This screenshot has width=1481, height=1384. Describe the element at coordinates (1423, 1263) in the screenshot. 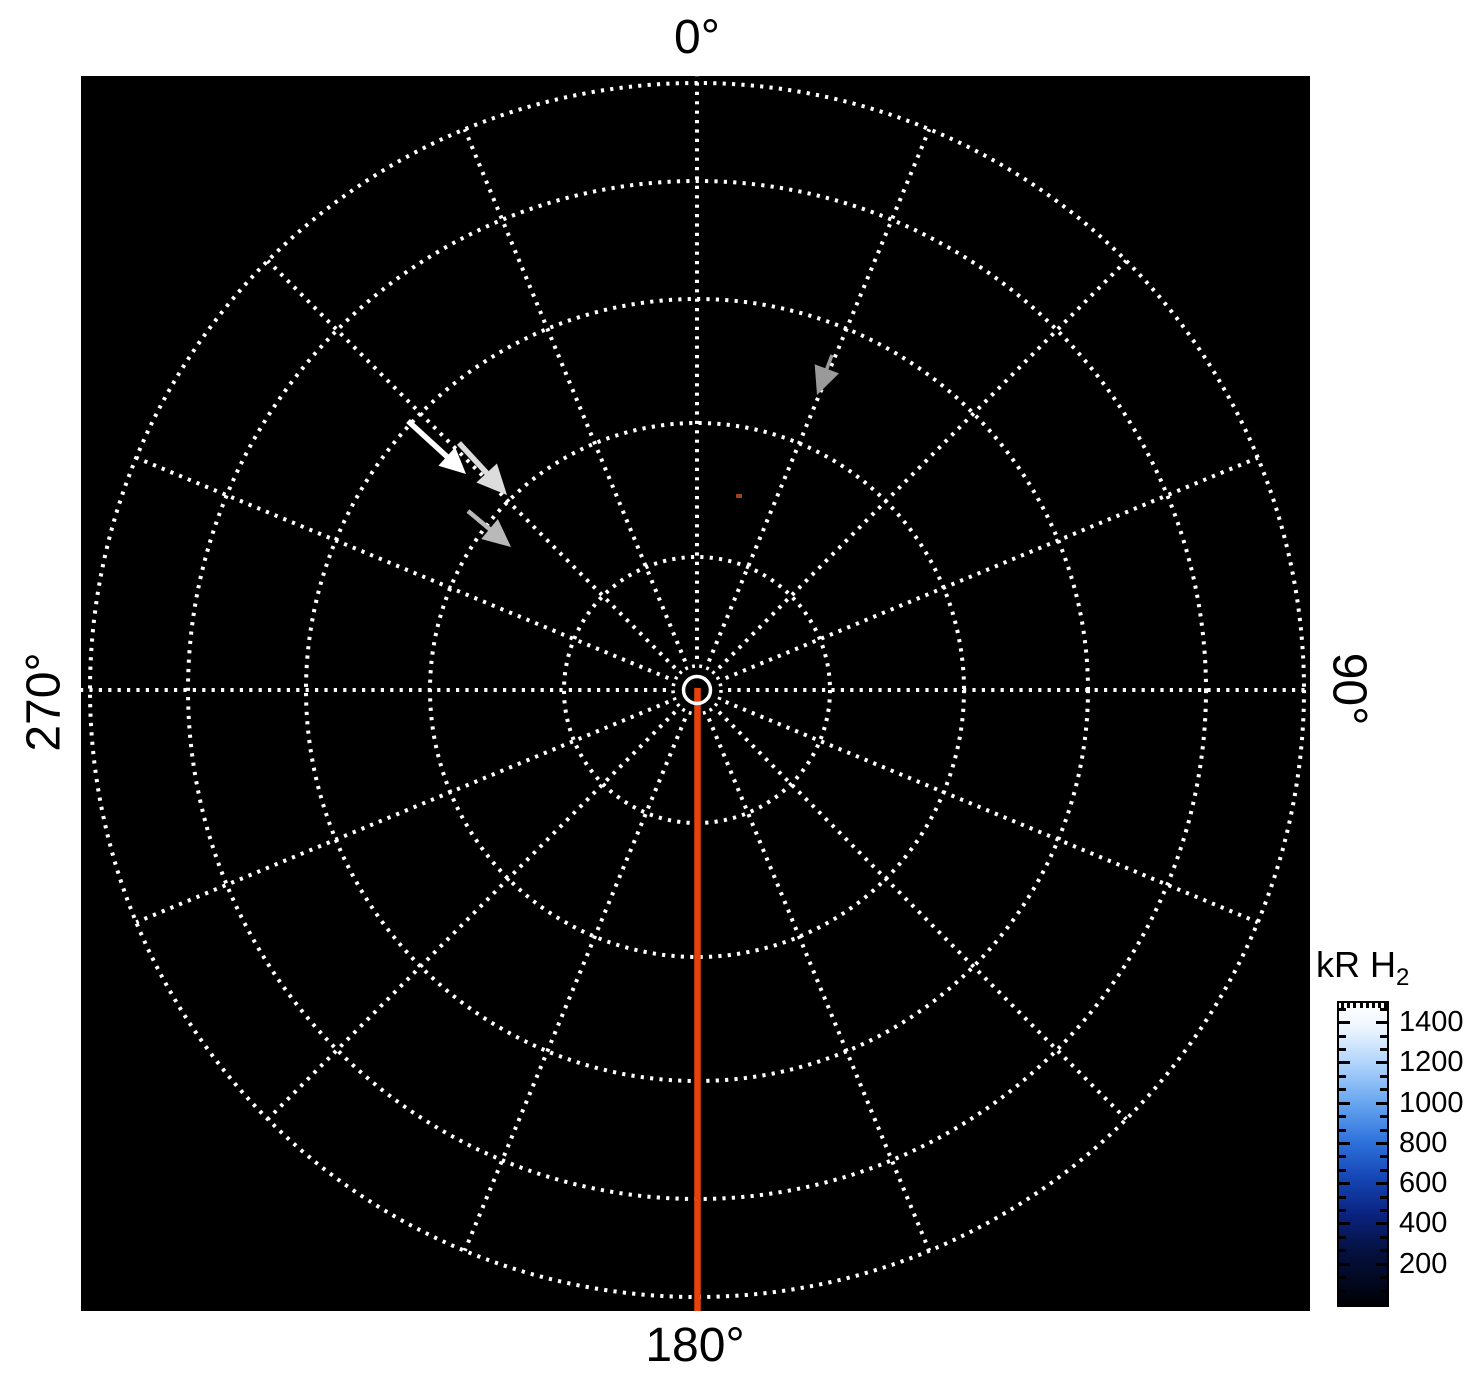

I see `colorbar-tick-label: 200` at that location.